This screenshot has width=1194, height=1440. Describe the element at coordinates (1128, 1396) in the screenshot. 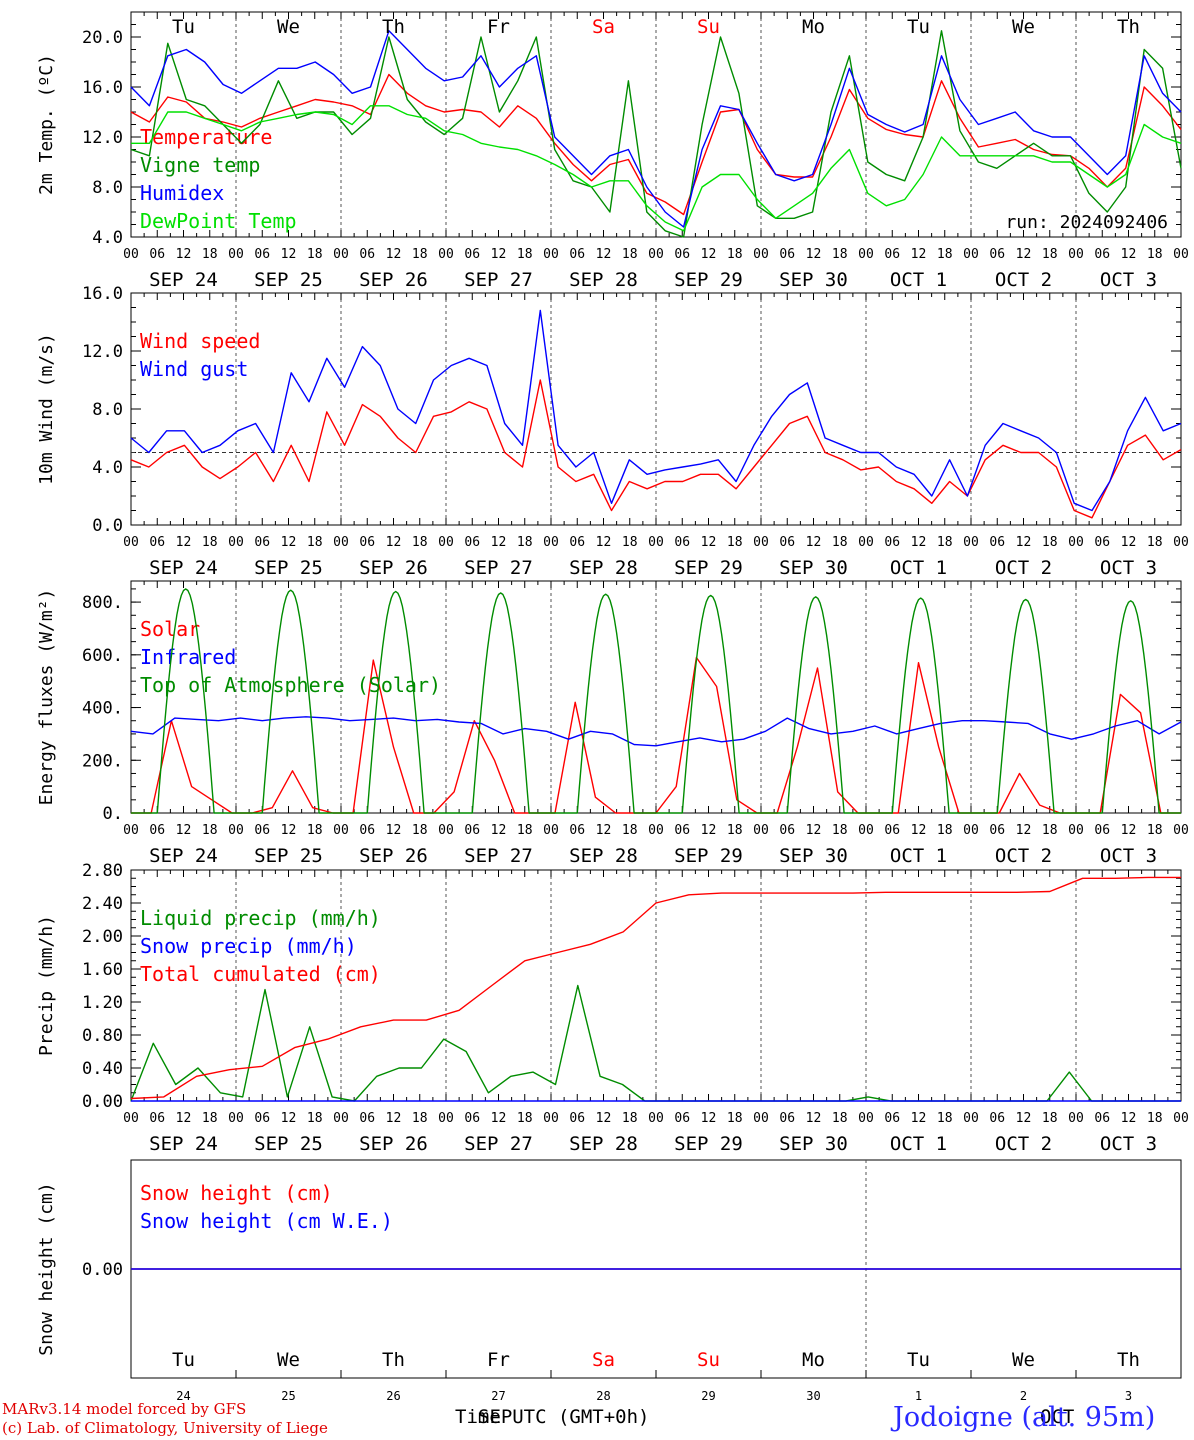

I see `day-number-label: 3` at that location.